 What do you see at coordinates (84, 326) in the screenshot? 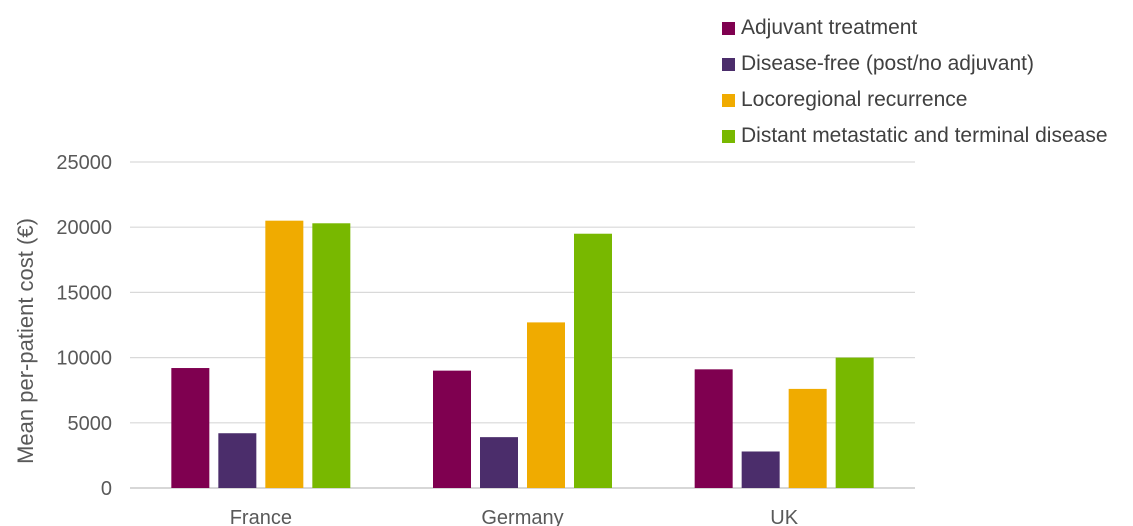
I see `y-axis-ticks: 0 5000 10000 15000 20000 25000` at bounding box center [84, 326].